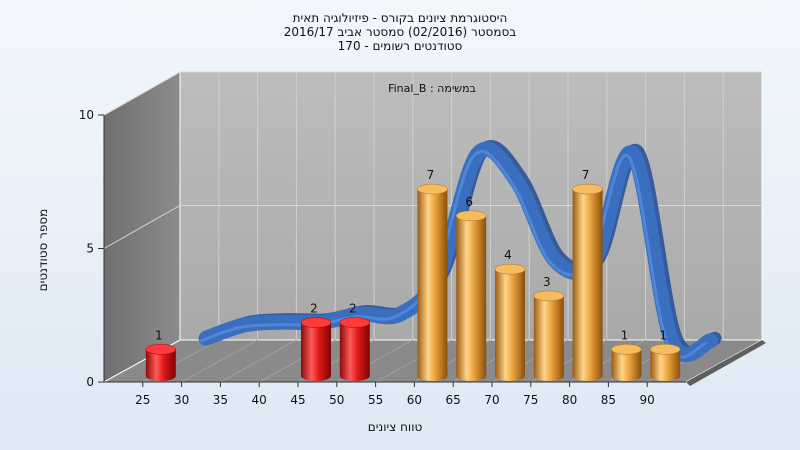  I want to click on x-tick-label: 45, so click(297, 400).